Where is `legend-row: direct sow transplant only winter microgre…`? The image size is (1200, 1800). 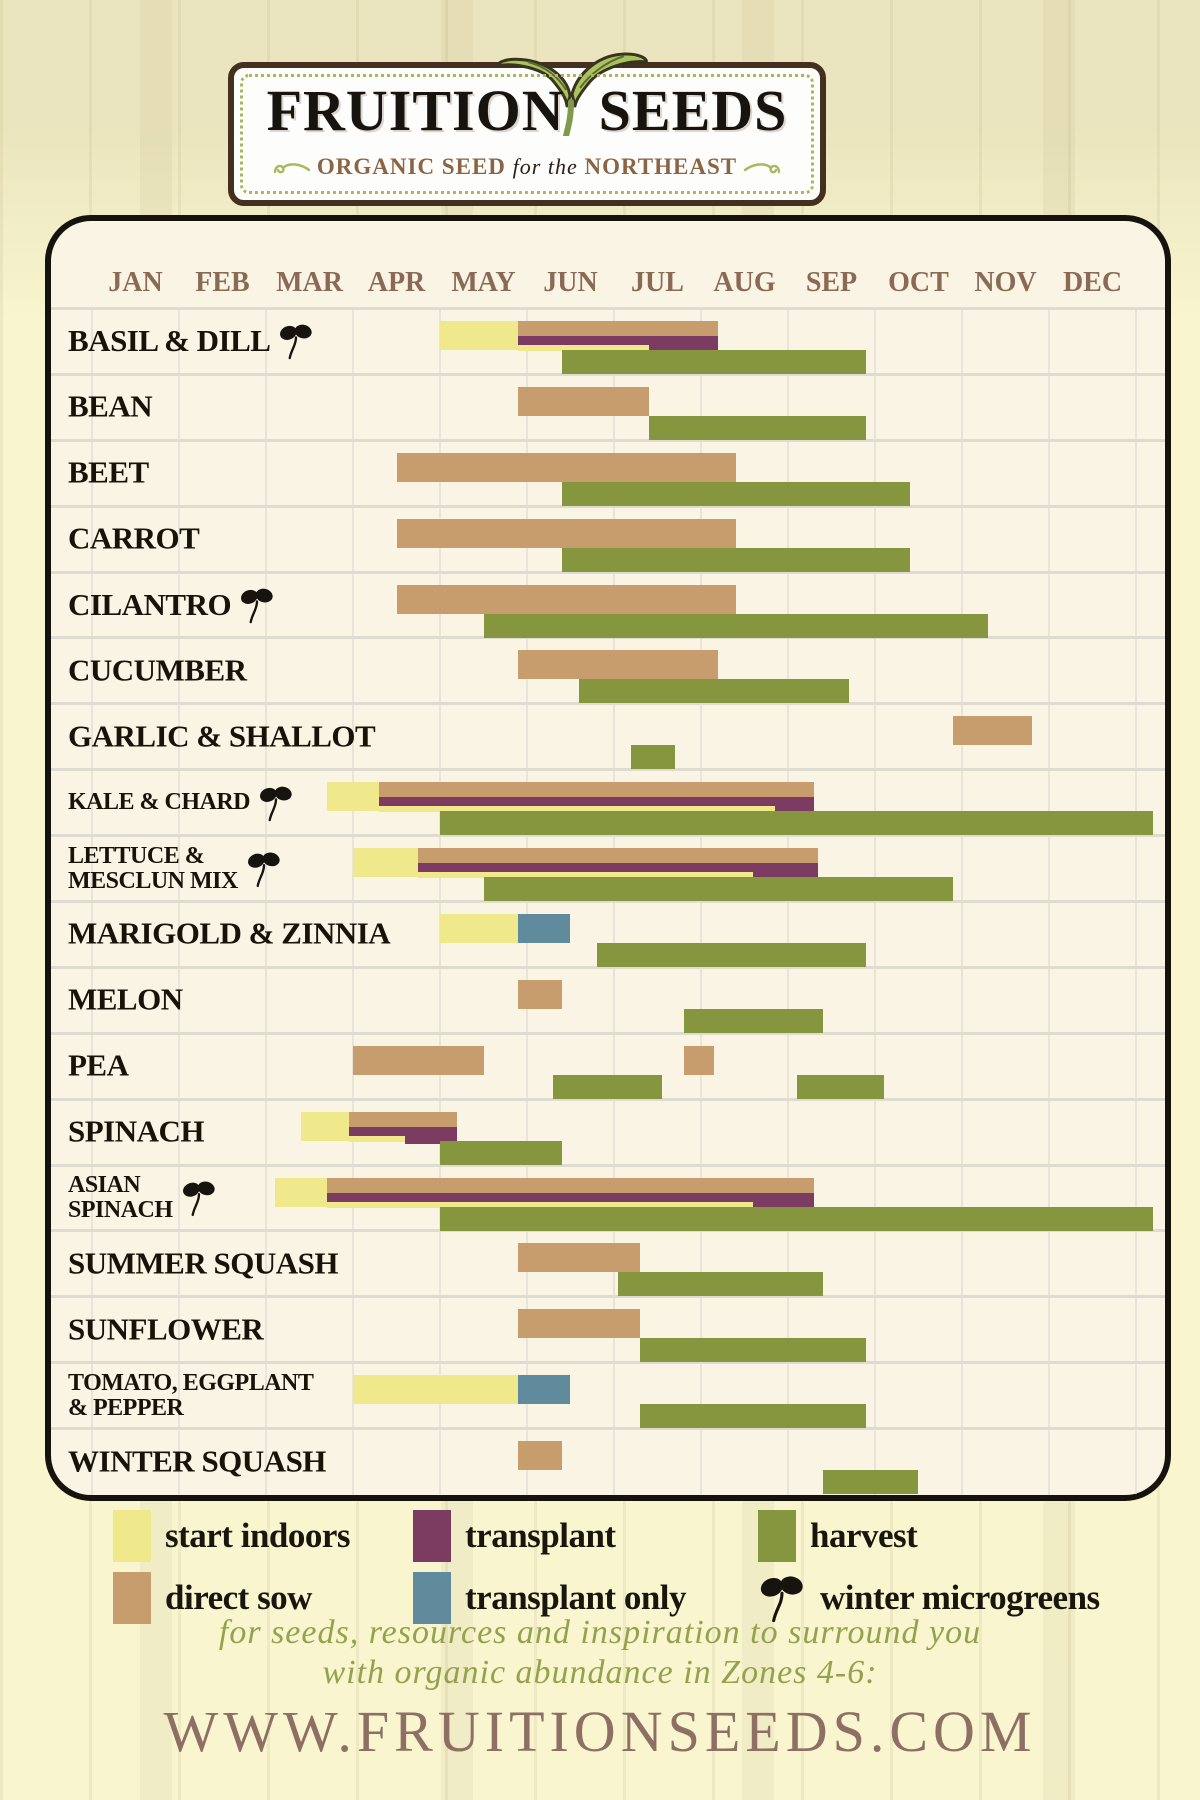
legend-row: direct sow transplant only winter microgre… is located at coordinates (602, 1598).